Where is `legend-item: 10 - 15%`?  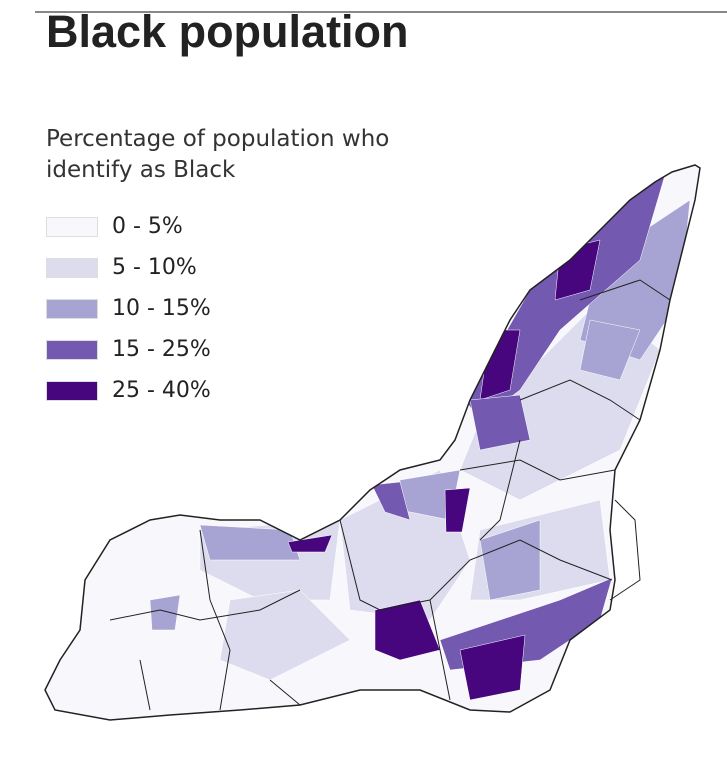
legend-item: 10 - 15% is located at coordinates (128, 308).